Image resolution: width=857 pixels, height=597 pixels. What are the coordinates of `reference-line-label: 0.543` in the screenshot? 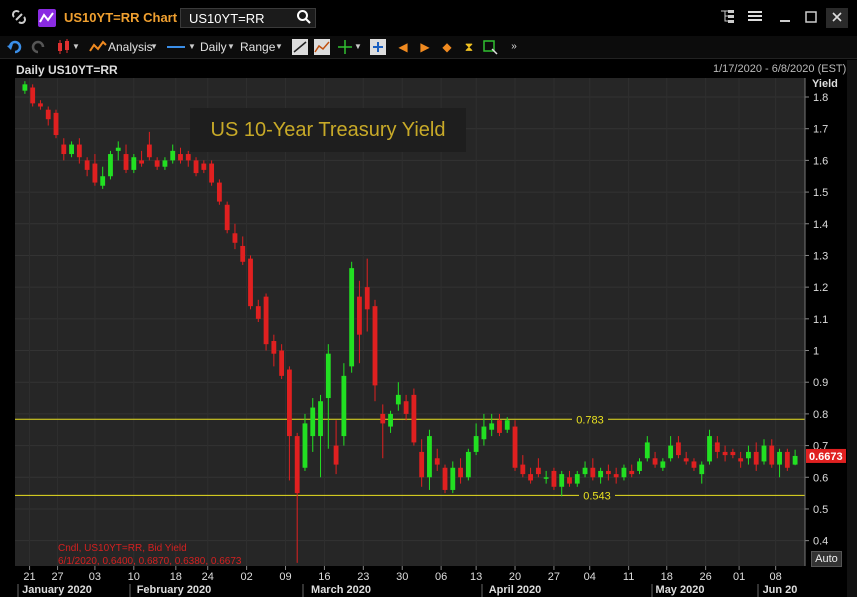 It's located at (597, 496).